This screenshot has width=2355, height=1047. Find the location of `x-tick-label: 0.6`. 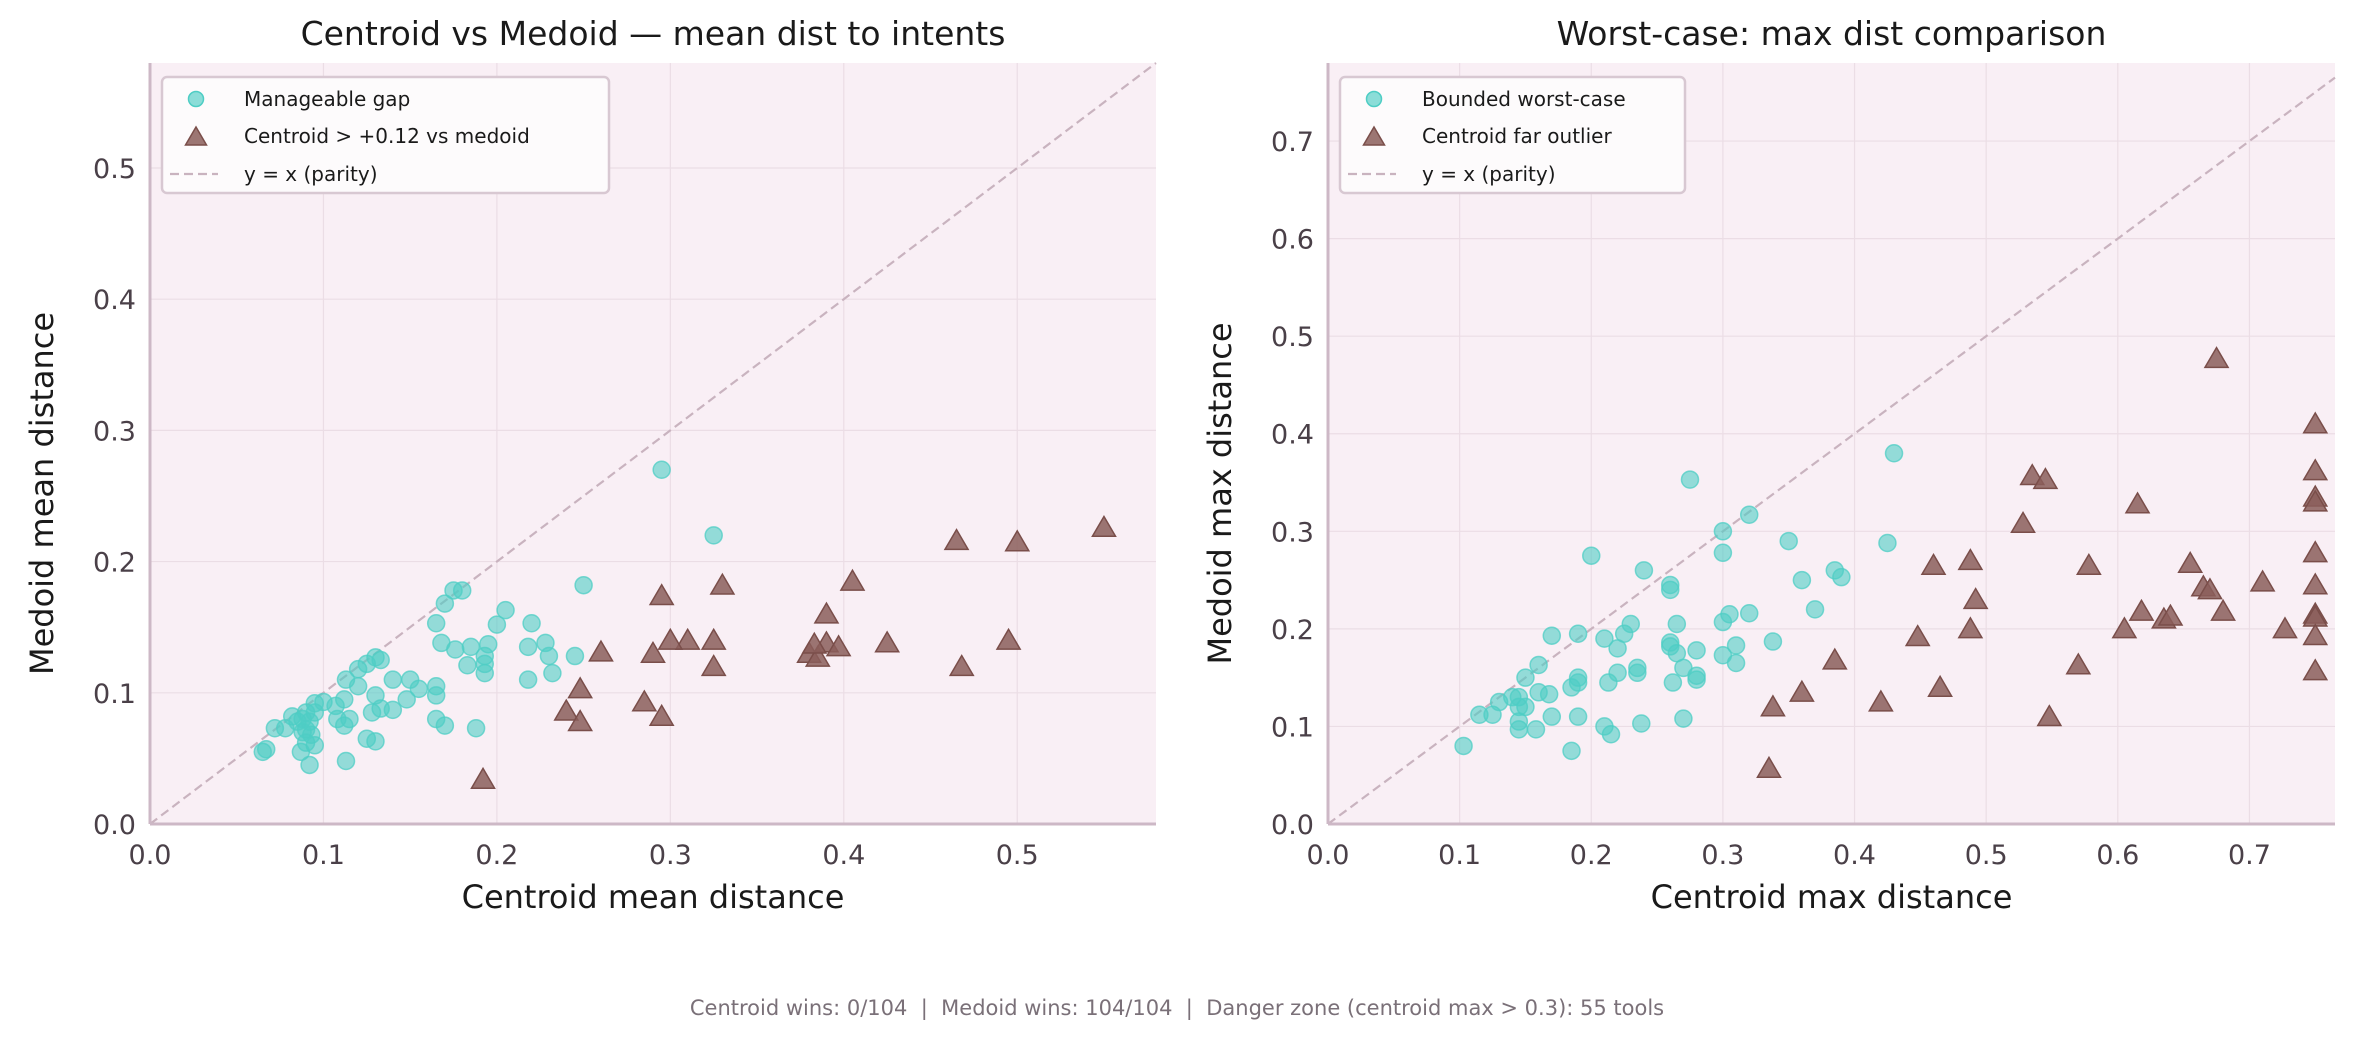

x-tick-label: 0.6 is located at coordinates (2117, 855).